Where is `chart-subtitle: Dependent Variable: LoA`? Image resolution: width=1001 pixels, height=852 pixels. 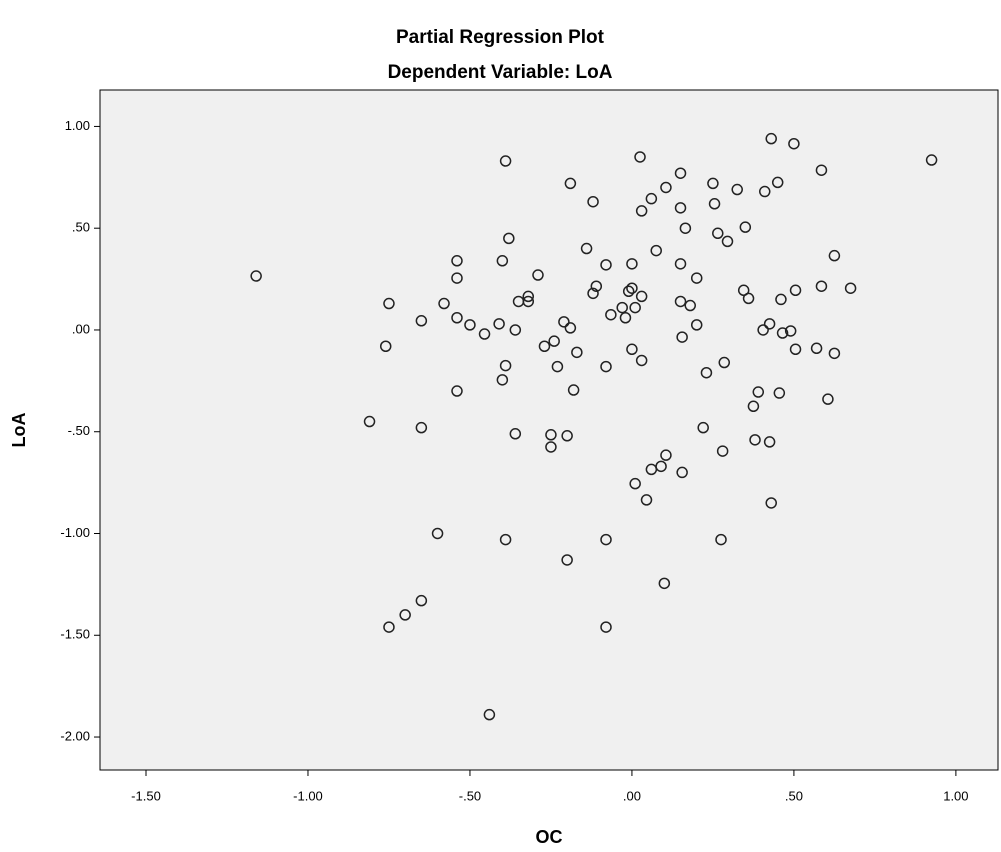
chart-subtitle: Dependent Variable: LoA is located at coordinates (500, 72).